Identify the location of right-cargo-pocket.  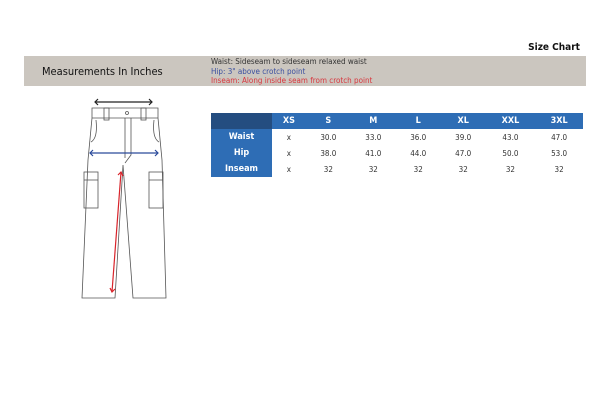
(156, 190).